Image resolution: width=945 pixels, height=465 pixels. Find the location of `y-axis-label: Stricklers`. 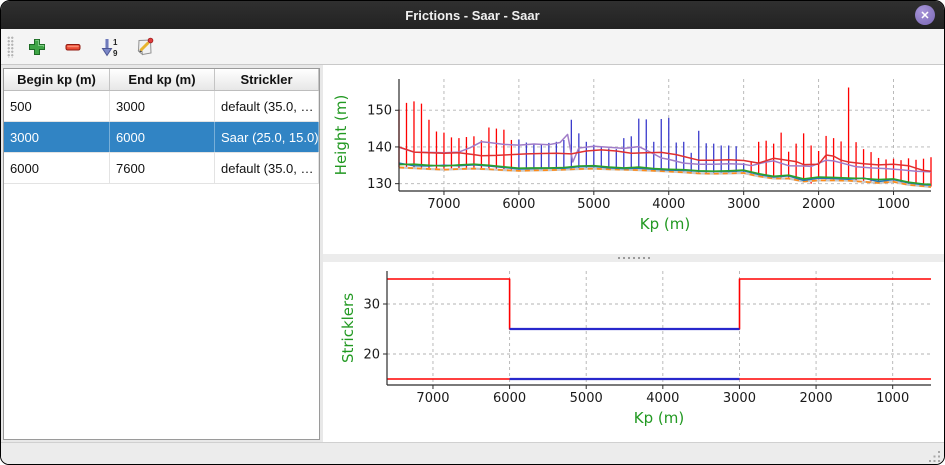

y-axis-label: Stricklers is located at coordinates (348, 328).